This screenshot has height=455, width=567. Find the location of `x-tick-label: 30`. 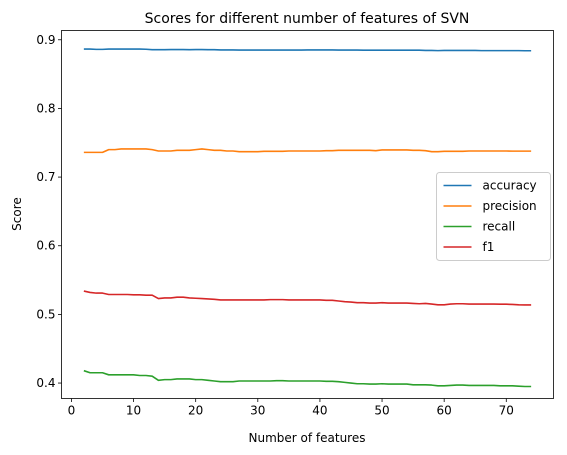

x-tick-label: 30 is located at coordinates (257, 411).